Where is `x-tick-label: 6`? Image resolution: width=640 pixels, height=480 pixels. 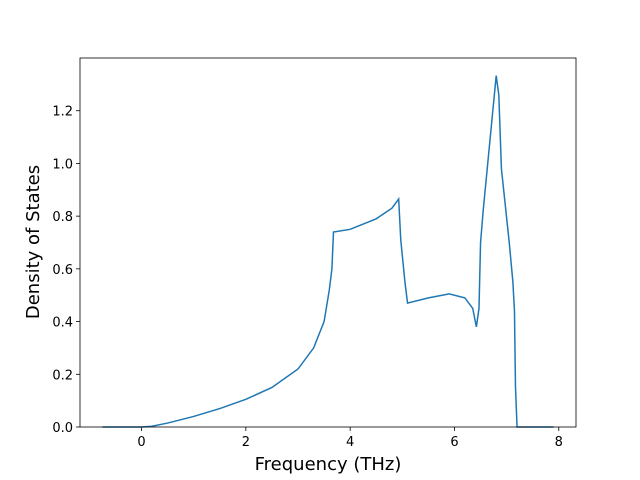
x-tick-label: 6 is located at coordinates (454, 442).